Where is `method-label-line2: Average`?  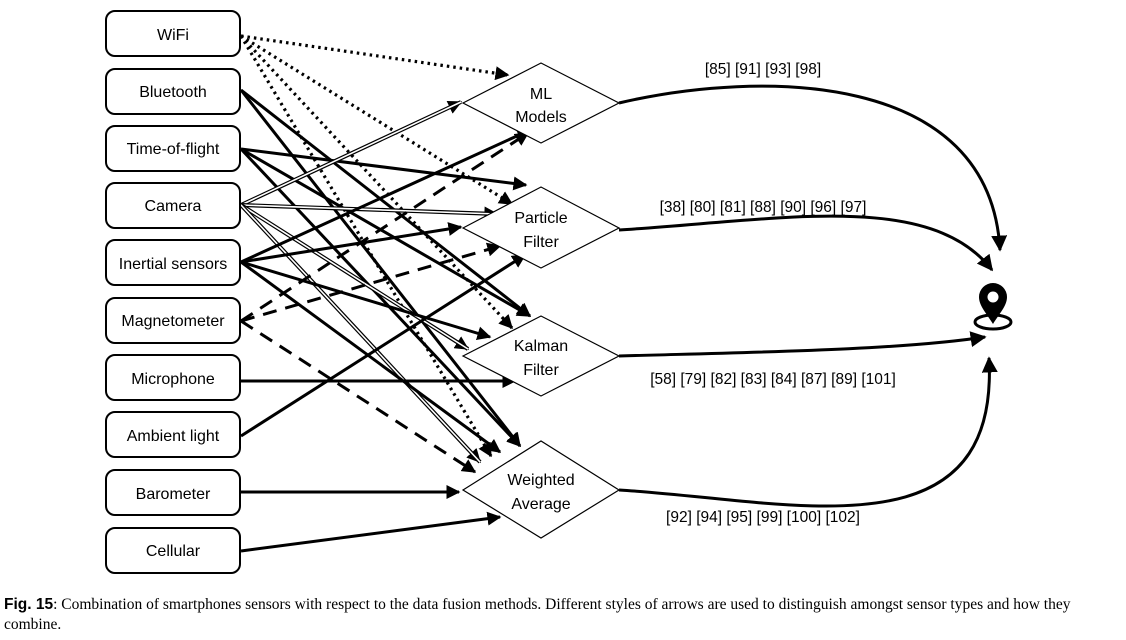 method-label-line2: Average is located at coordinates (540, 504).